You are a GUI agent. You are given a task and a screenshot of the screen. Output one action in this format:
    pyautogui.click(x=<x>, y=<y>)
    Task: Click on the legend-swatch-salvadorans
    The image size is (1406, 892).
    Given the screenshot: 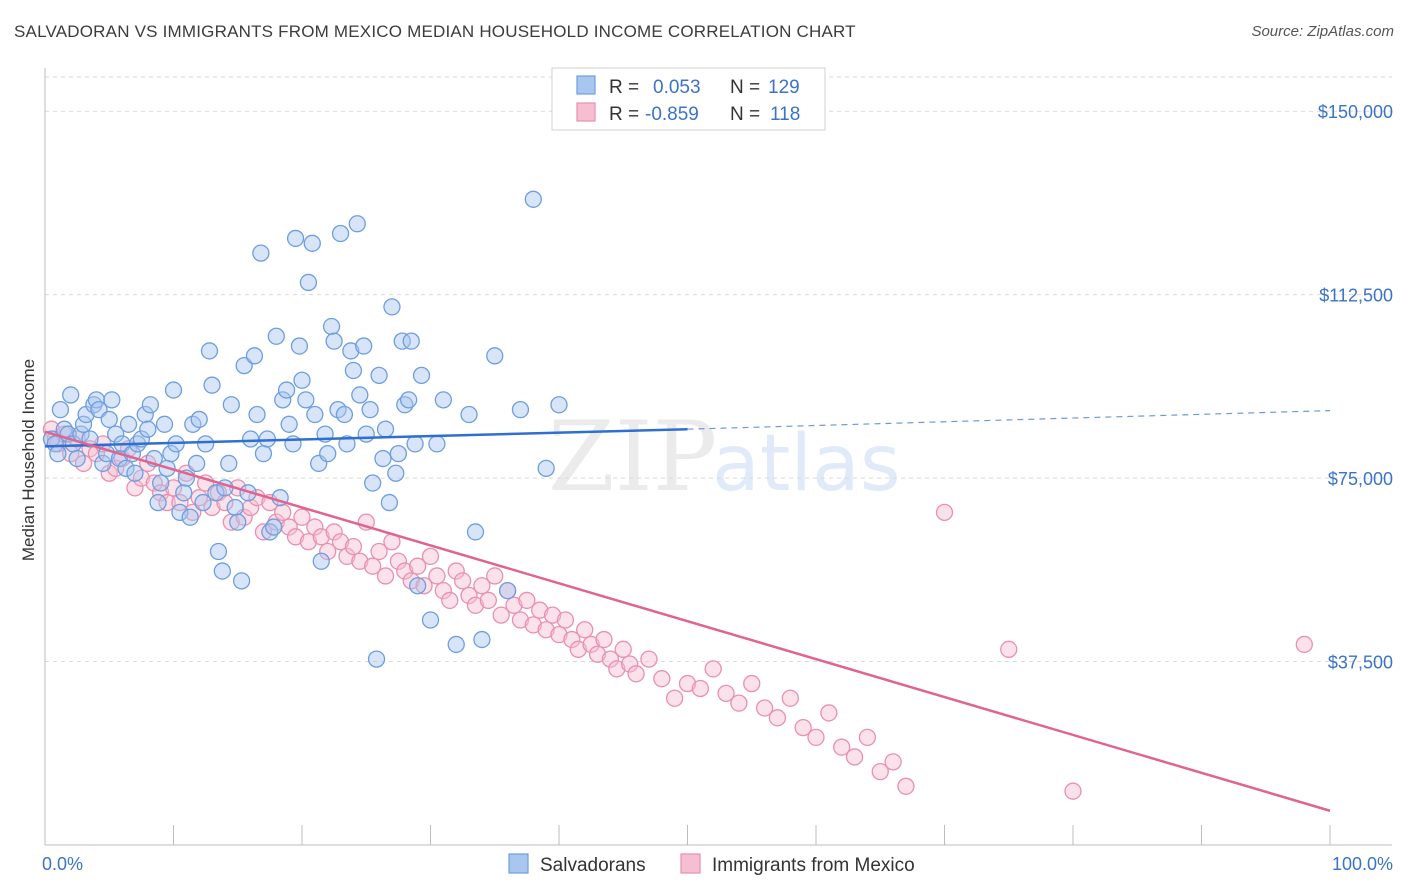 What is the action you would take?
    pyautogui.click(x=586, y=85)
    